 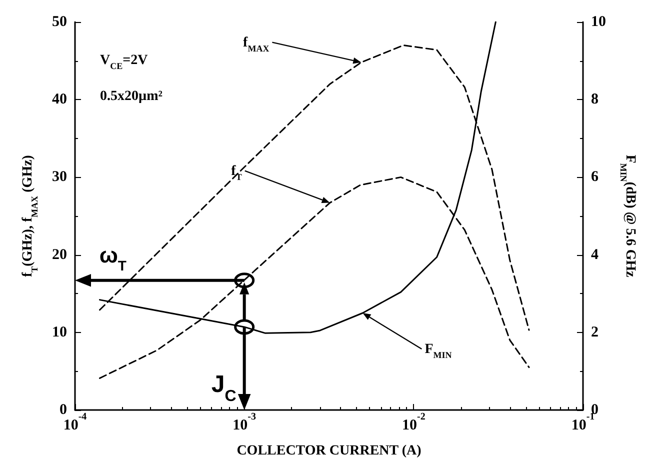 What do you see at coordinates (595, 254) in the screenshot?
I see `y2-tick-label: 4` at bounding box center [595, 254].